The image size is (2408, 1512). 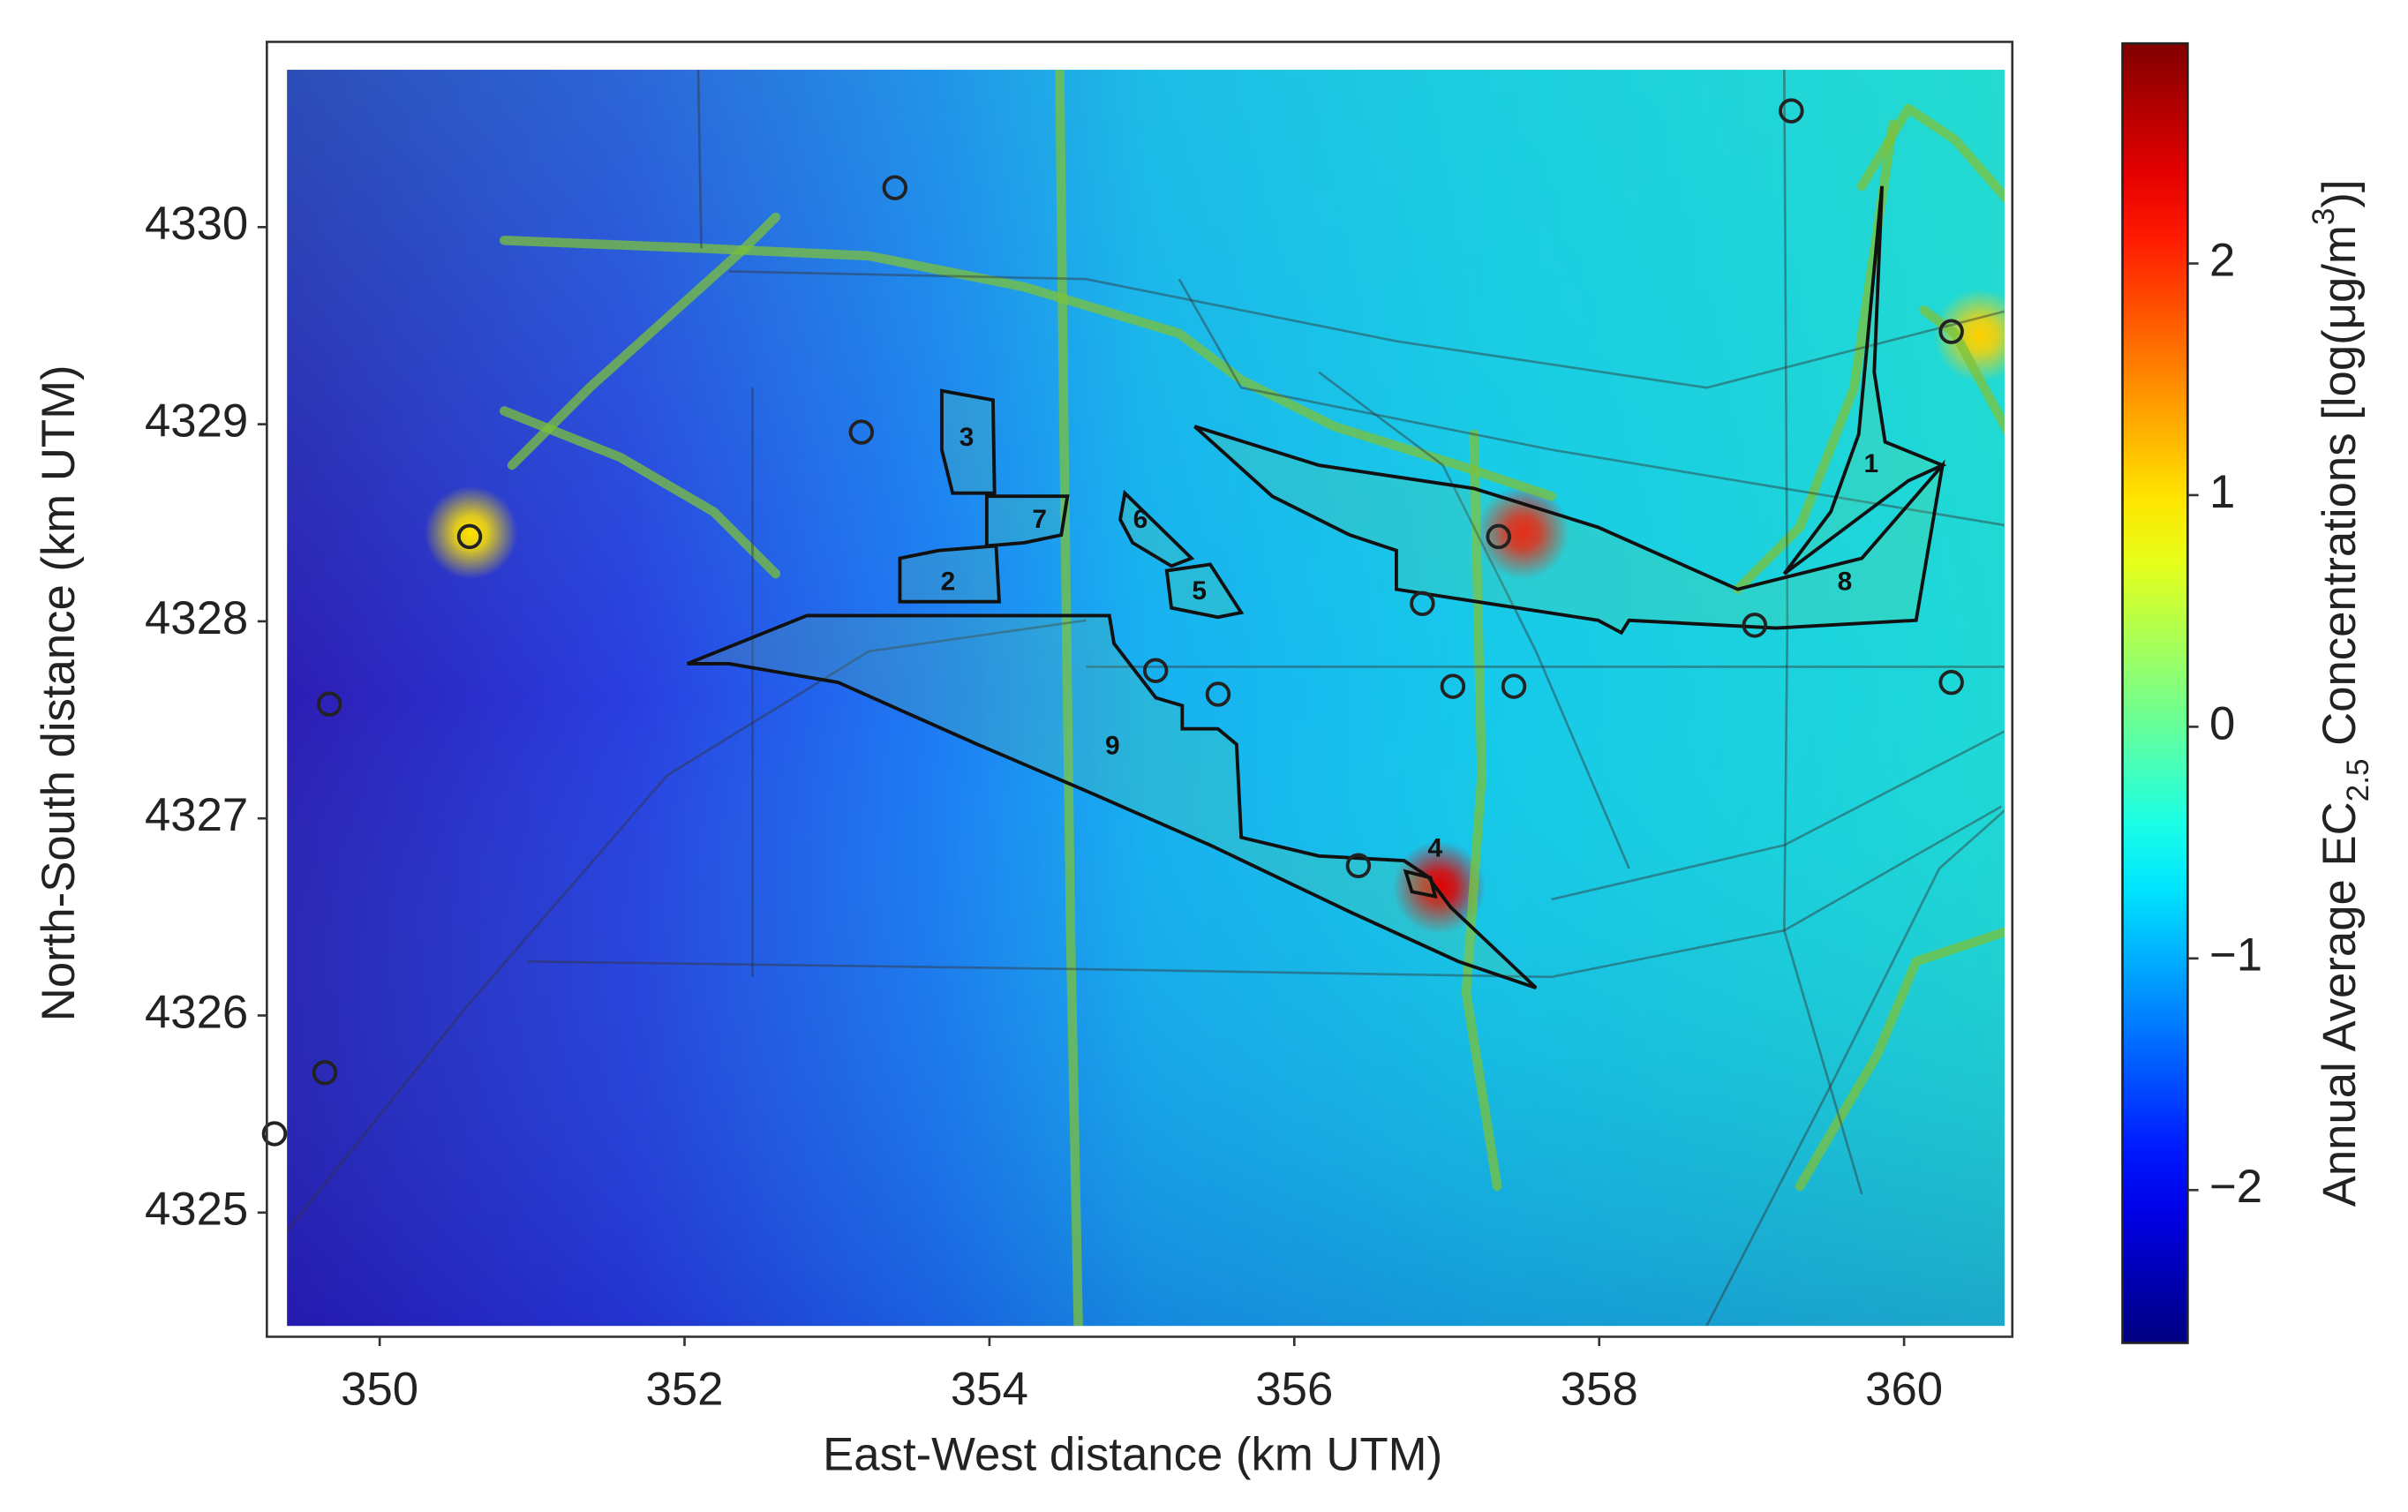 I want to click on x-axis-label: East-West distance (km UTM), so click(x=1132, y=1454).